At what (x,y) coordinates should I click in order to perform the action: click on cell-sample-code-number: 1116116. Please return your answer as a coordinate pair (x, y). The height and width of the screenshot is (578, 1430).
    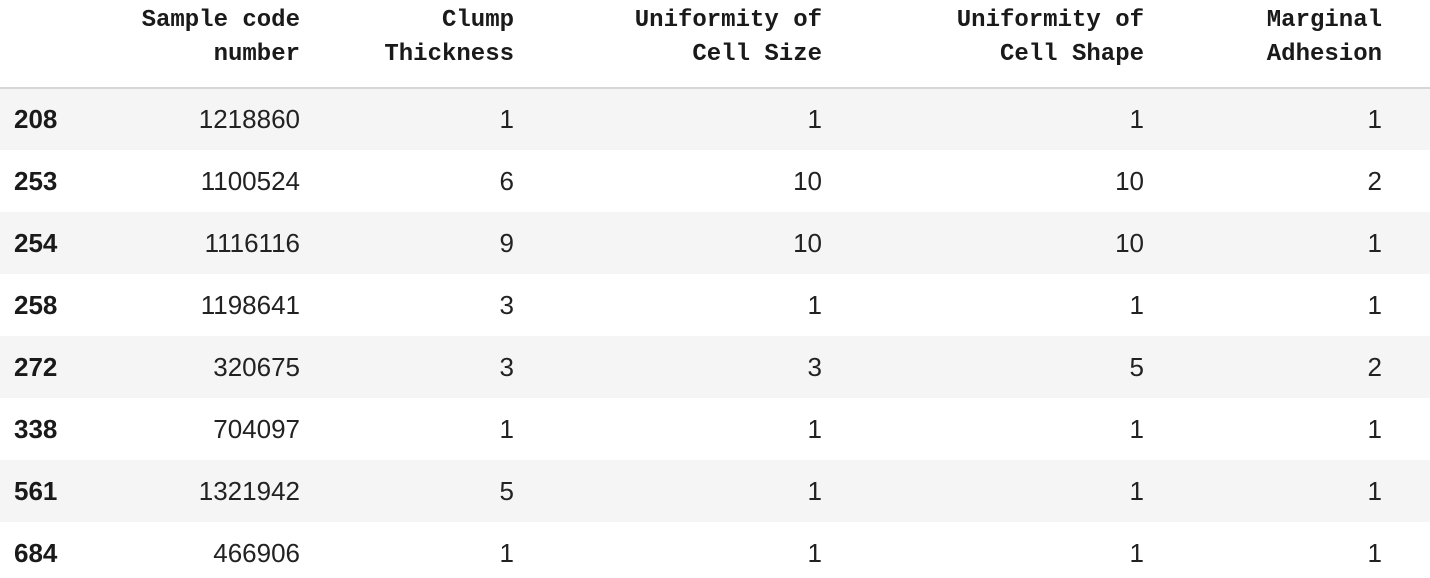
    Looking at the image, I should click on (252, 242).